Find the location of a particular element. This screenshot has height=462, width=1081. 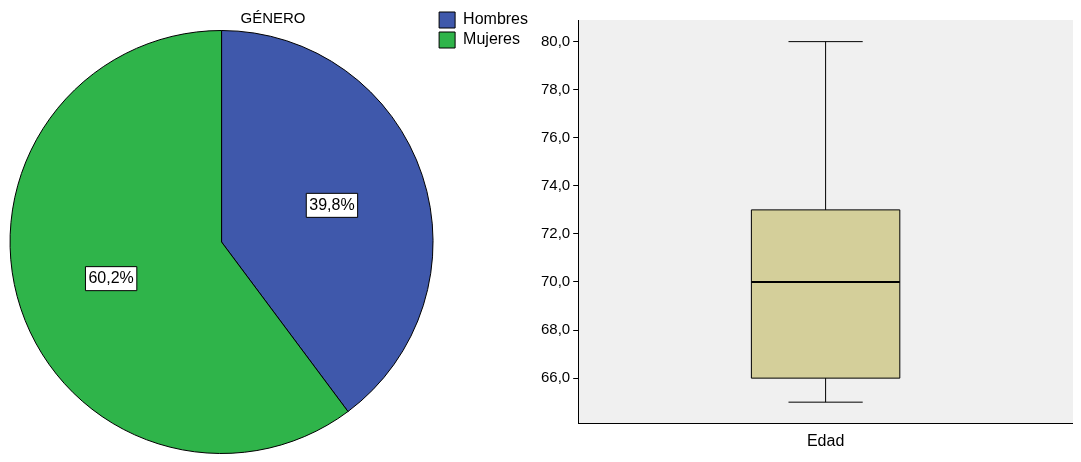

y-tick-label: 72,0 is located at coordinates (555, 233).